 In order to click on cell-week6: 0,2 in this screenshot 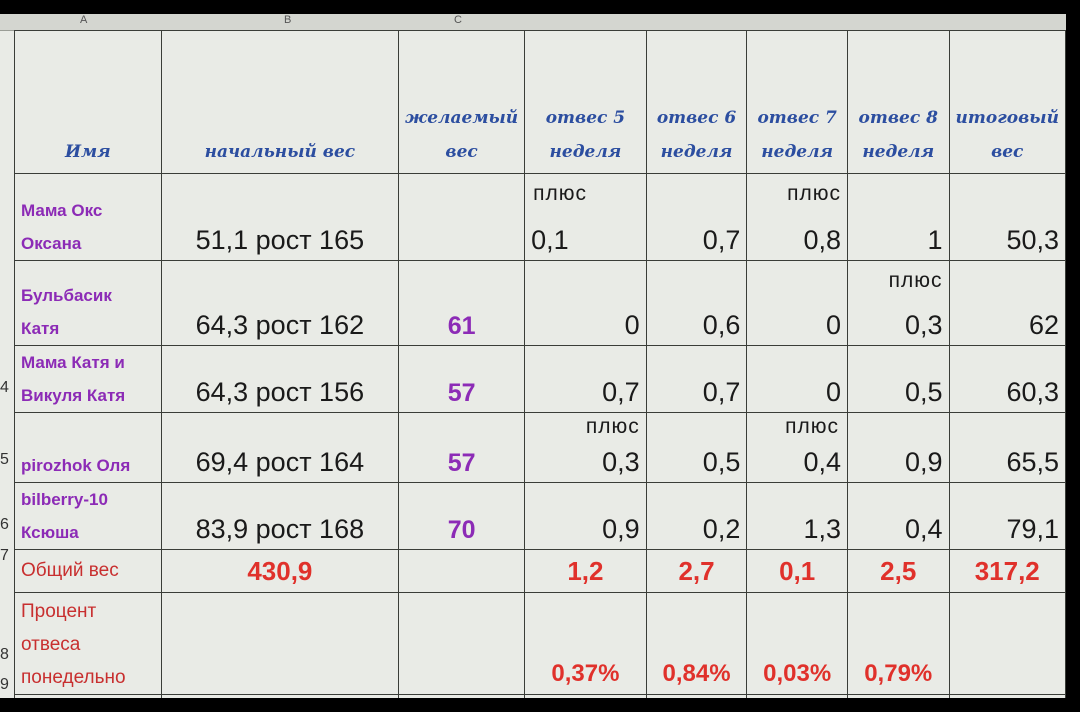, I will do `click(696, 516)`.